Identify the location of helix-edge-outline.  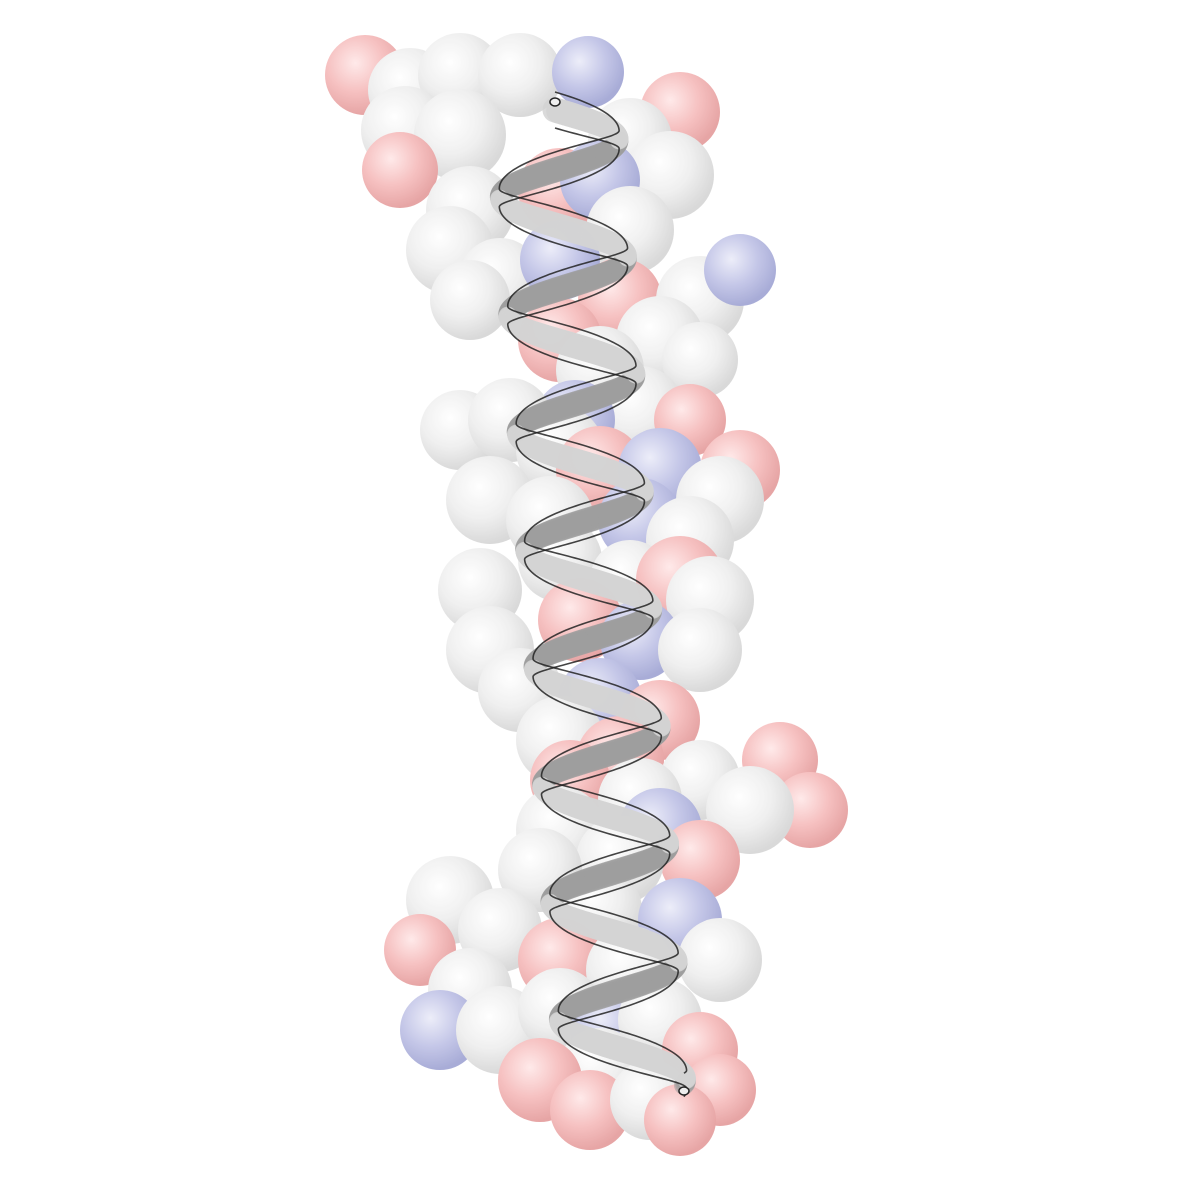
(593, 612).